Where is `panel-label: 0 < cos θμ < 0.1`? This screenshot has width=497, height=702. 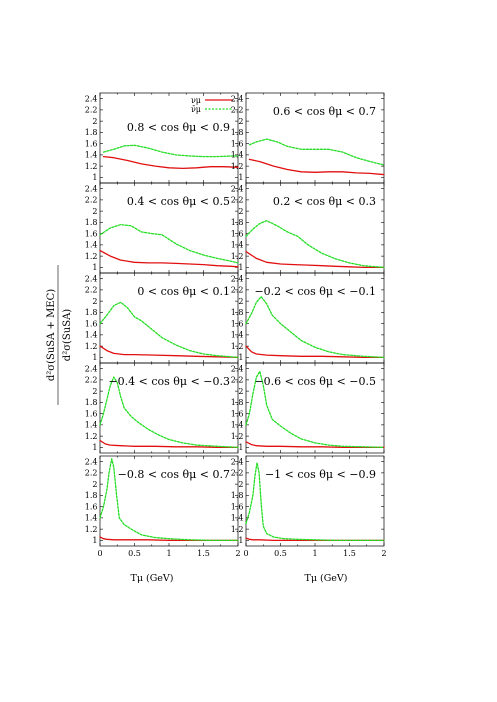
panel-label: 0 < cos θμ < 0.1 is located at coordinates (183, 291).